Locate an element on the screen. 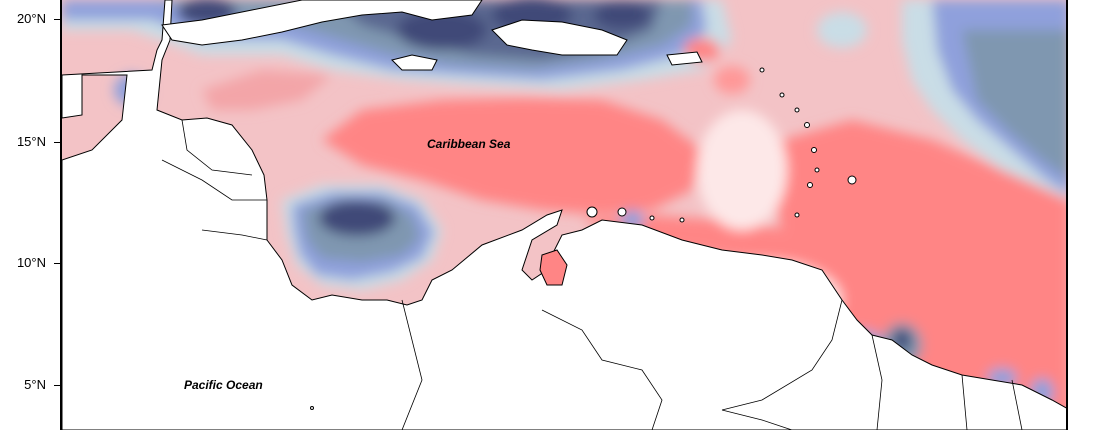 The width and height of the screenshot is (1100, 430). lat-label-5n: 5°N is located at coordinates (35, 384).